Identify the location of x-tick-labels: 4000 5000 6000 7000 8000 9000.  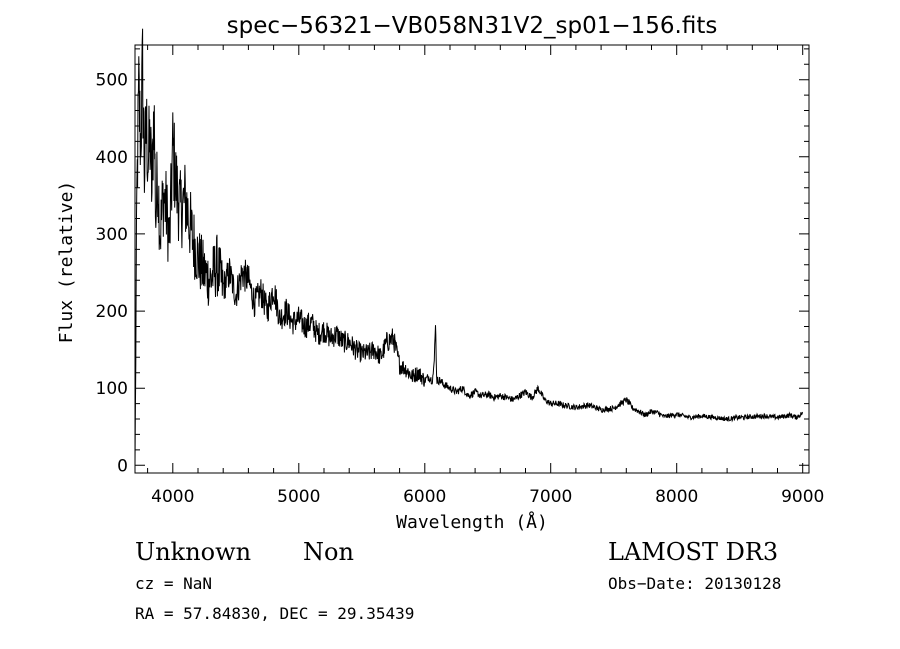
(487, 497).